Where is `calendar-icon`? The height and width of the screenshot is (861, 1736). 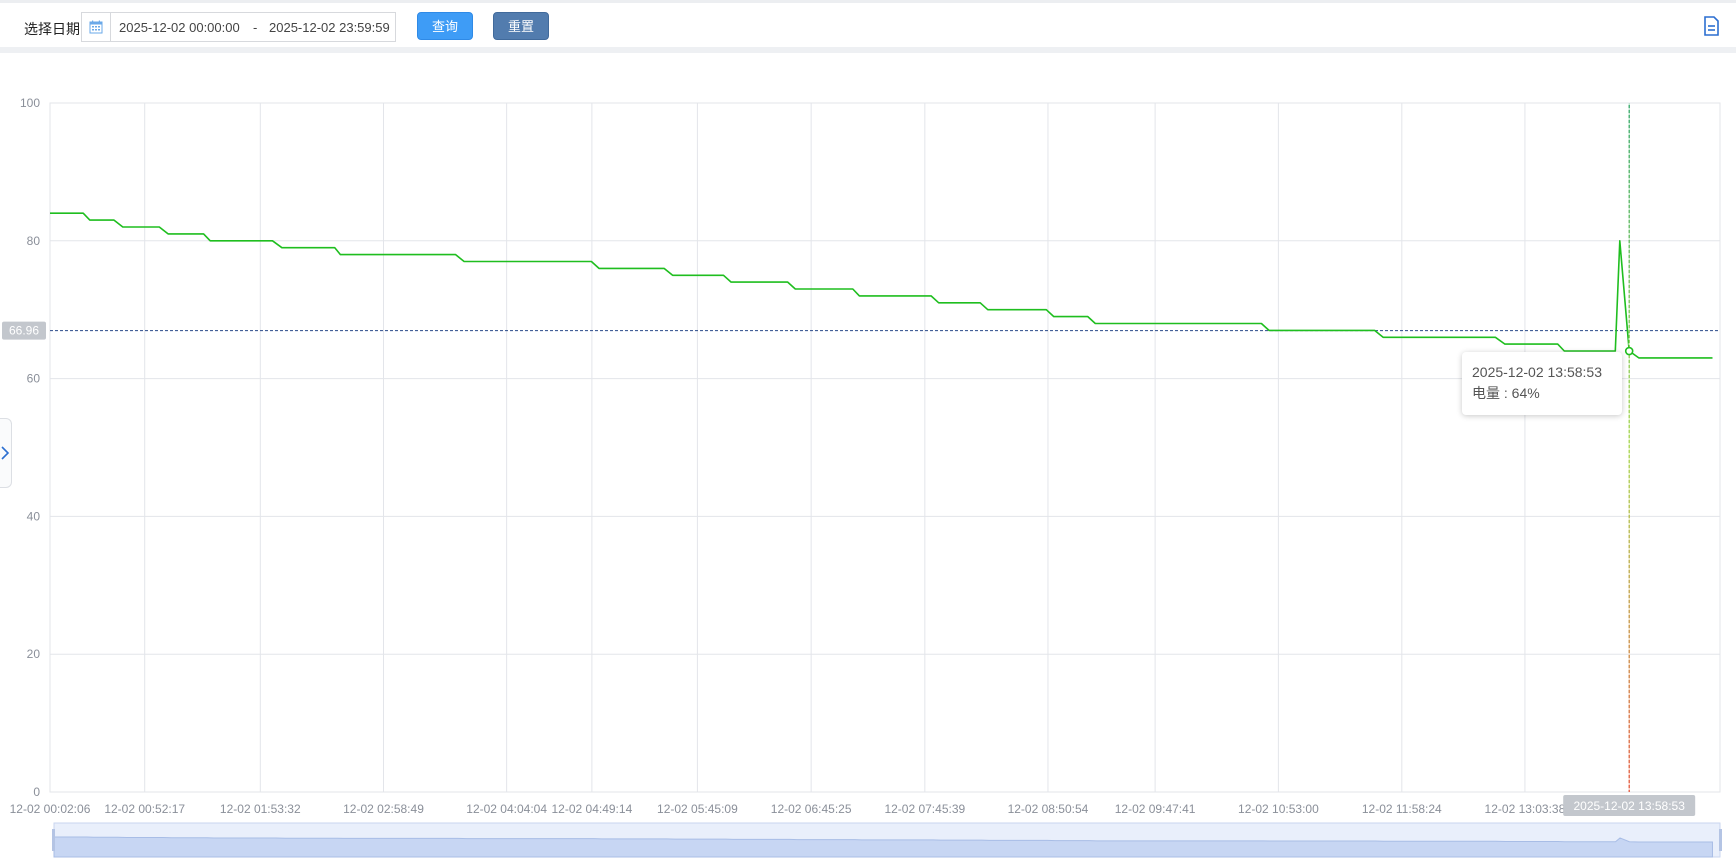
calendar-icon is located at coordinates (96, 27).